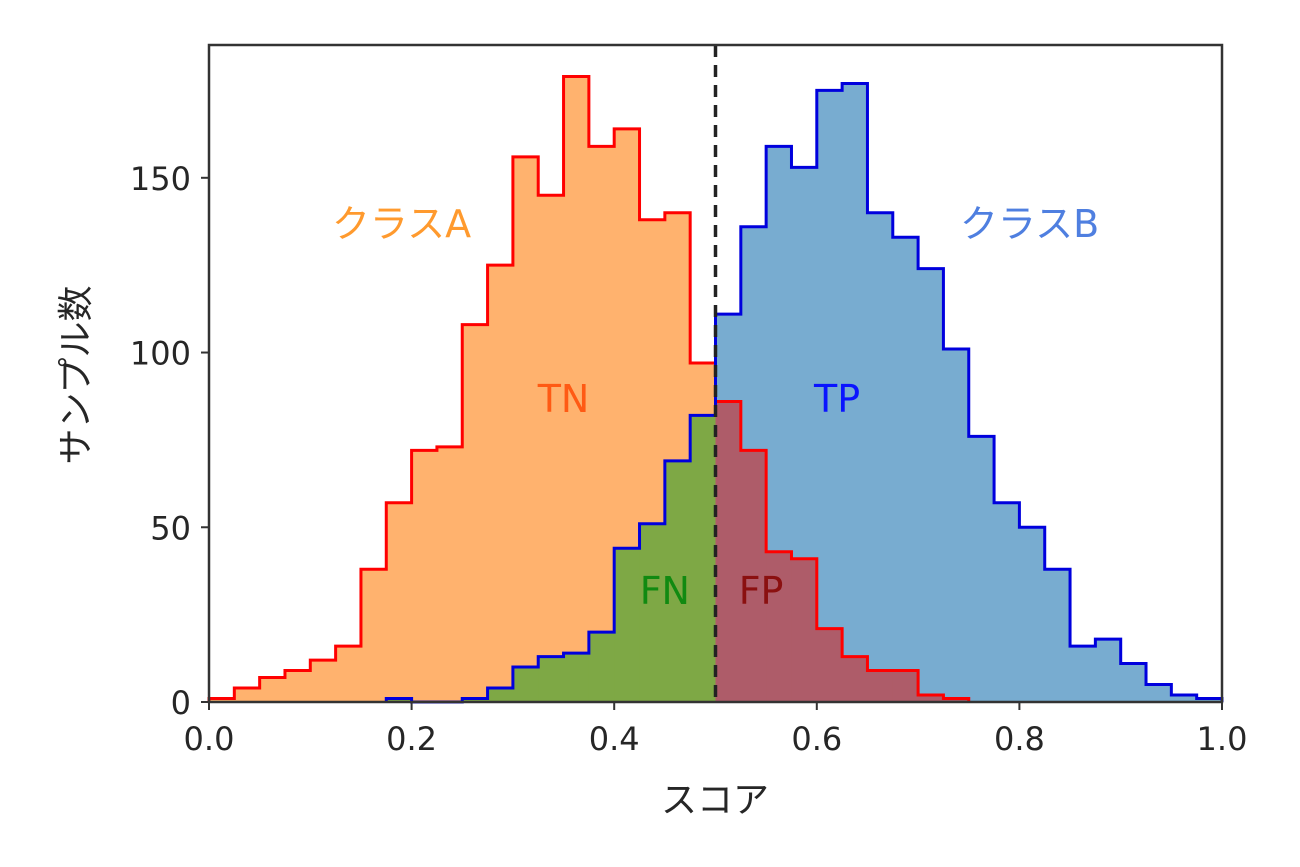 This screenshot has height=867, width=1300. What do you see at coordinates (169, 441) in the screenshot?
I see `y-axis-ticks: 0 50 100 150` at bounding box center [169, 441].